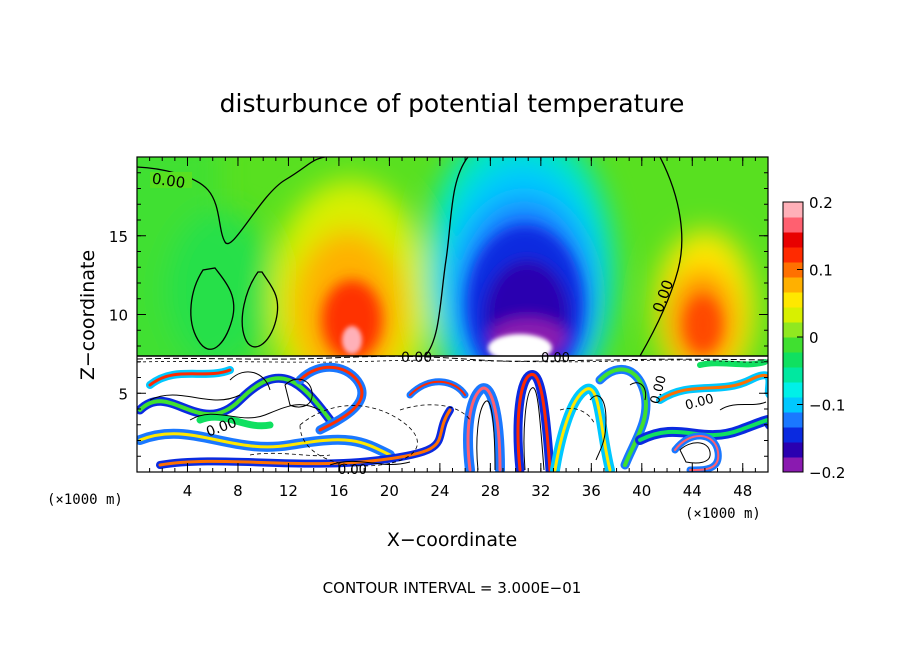 The width and height of the screenshot is (904, 654). Describe the element at coordinates (827, 473) in the screenshot. I see `colorbar-tick-label: −0.2` at that location.